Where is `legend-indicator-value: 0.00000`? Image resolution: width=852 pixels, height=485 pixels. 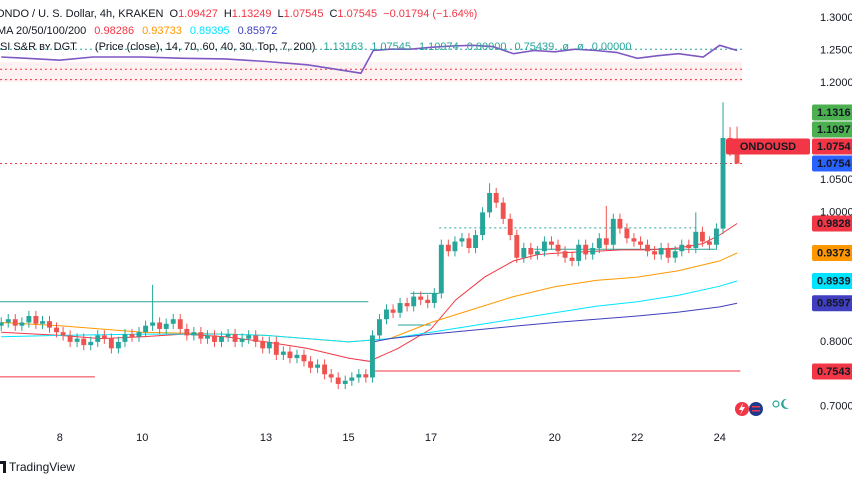
legend-indicator-value: 0.00000 is located at coordinates (487, 47).